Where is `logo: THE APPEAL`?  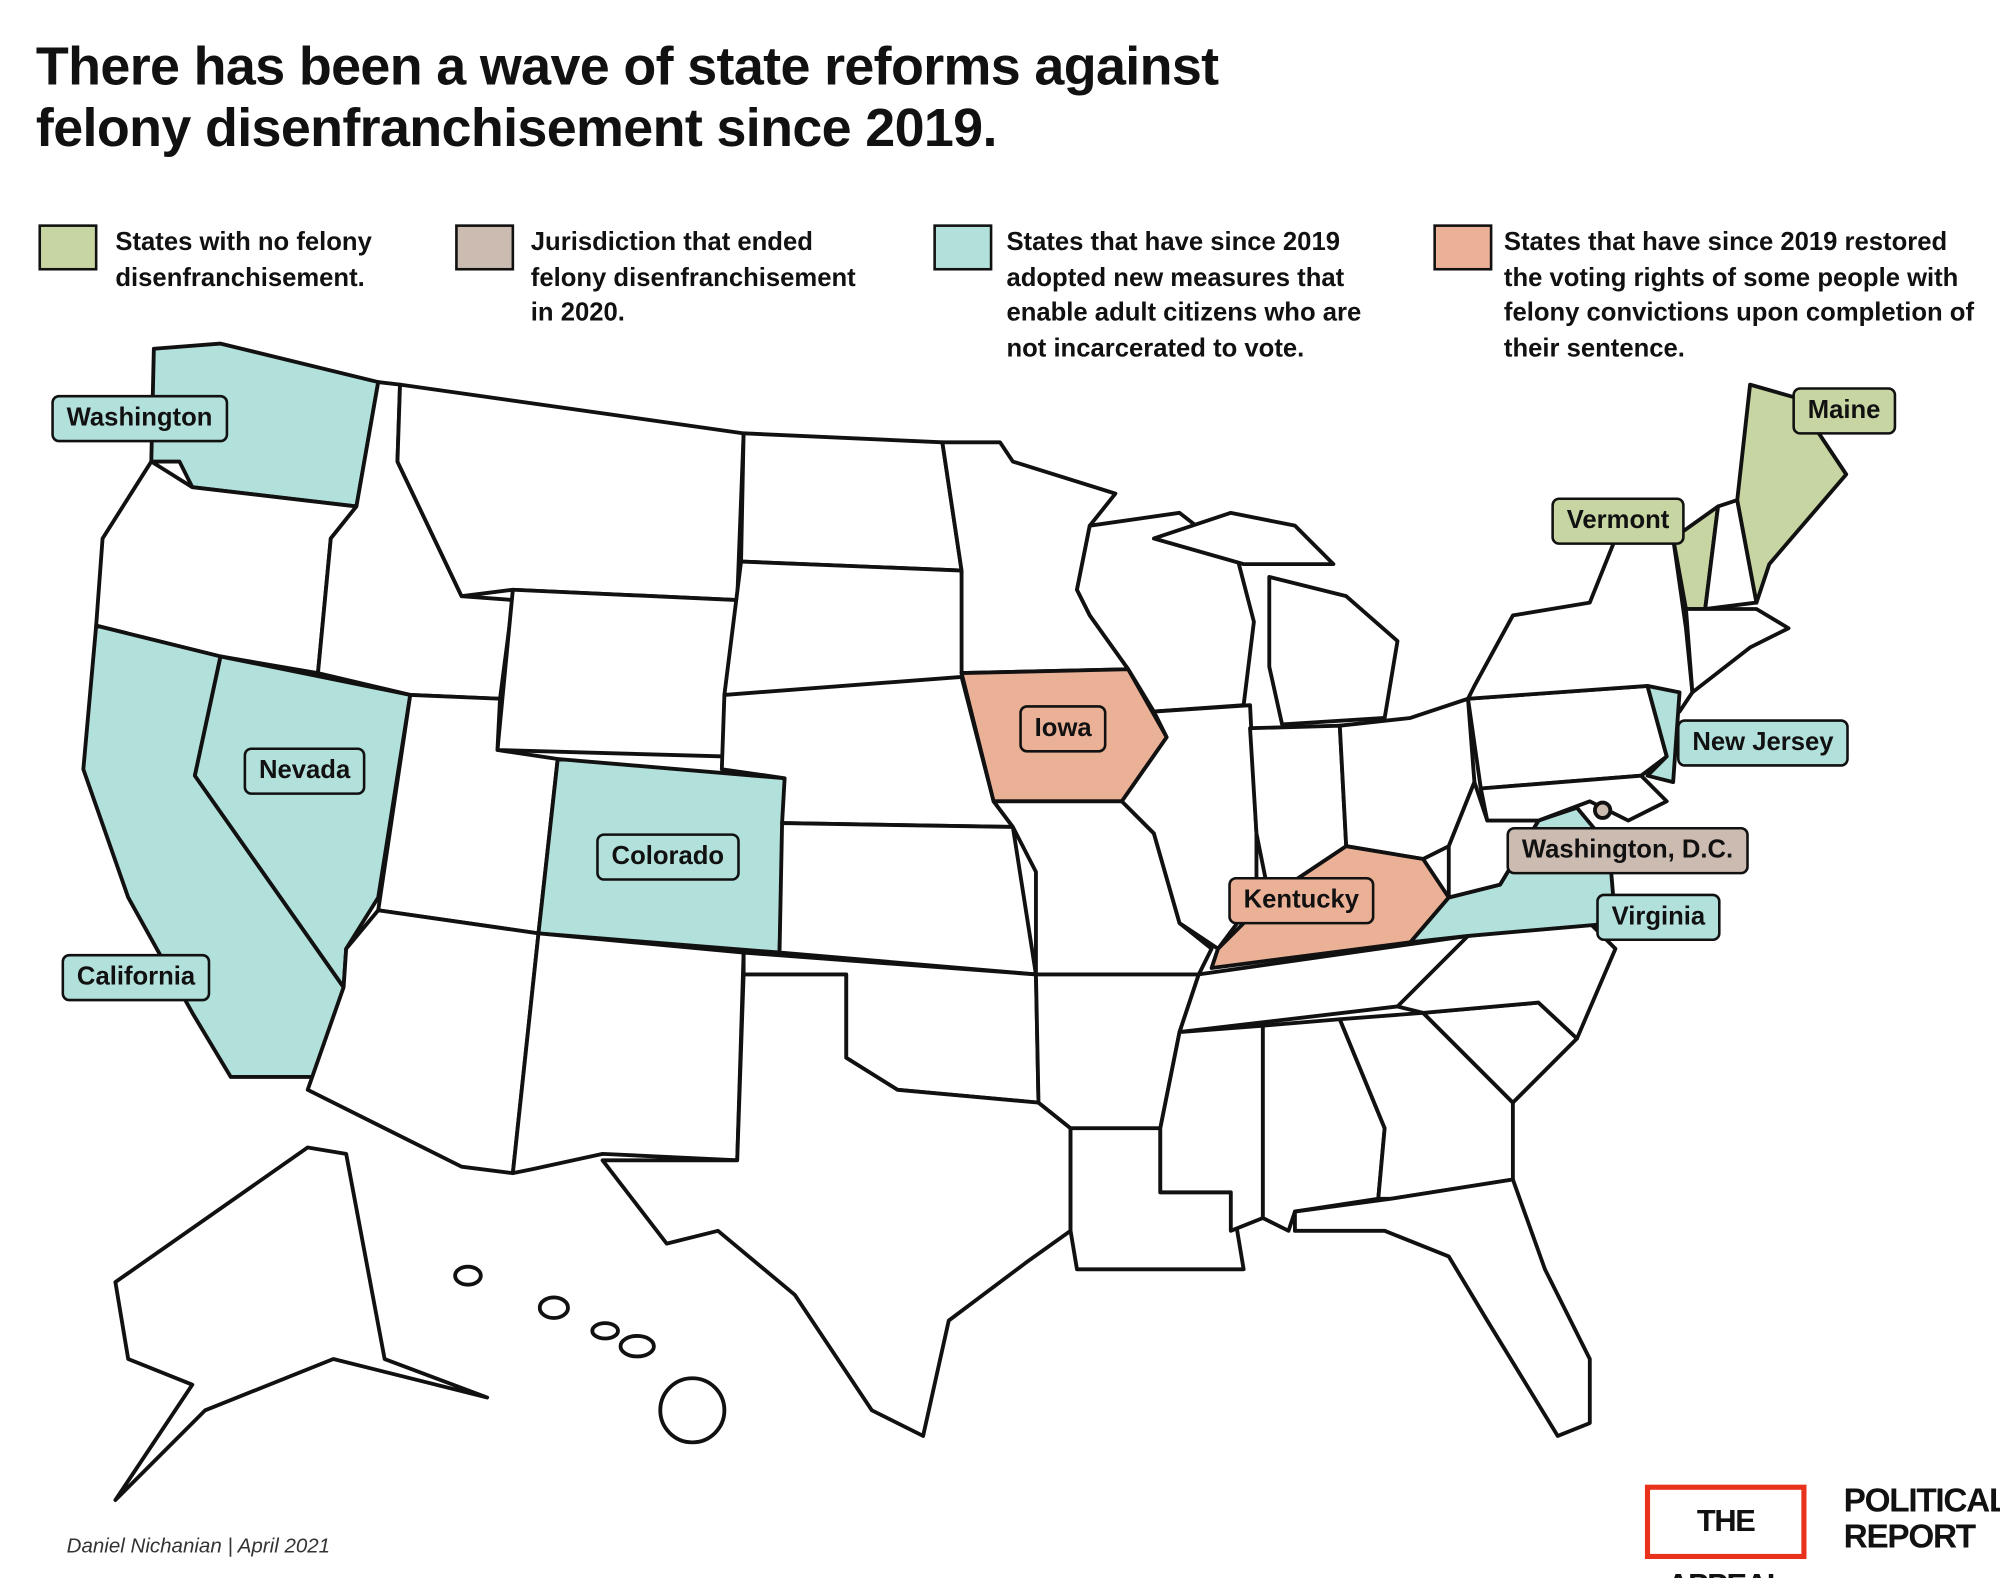
logo: THE APPEAL is located at coordinates (1725, 1531).